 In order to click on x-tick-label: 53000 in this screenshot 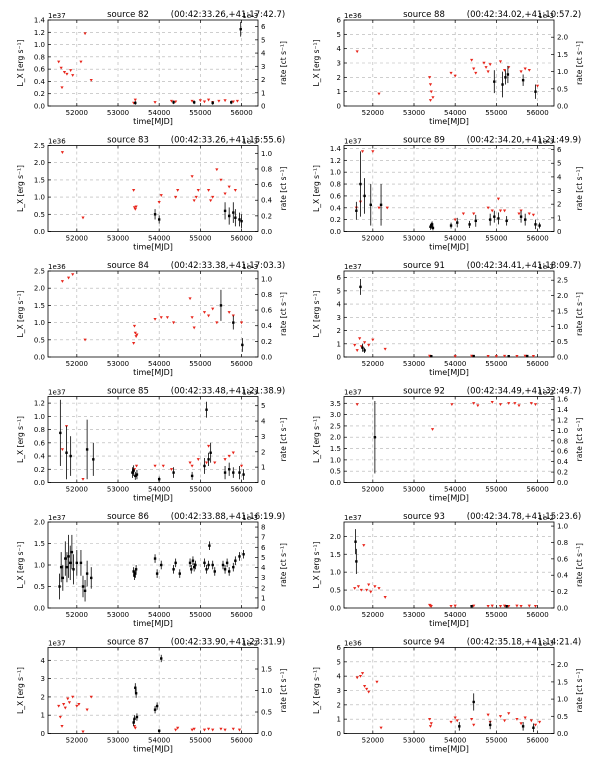, I will do `click(118, 364)`.